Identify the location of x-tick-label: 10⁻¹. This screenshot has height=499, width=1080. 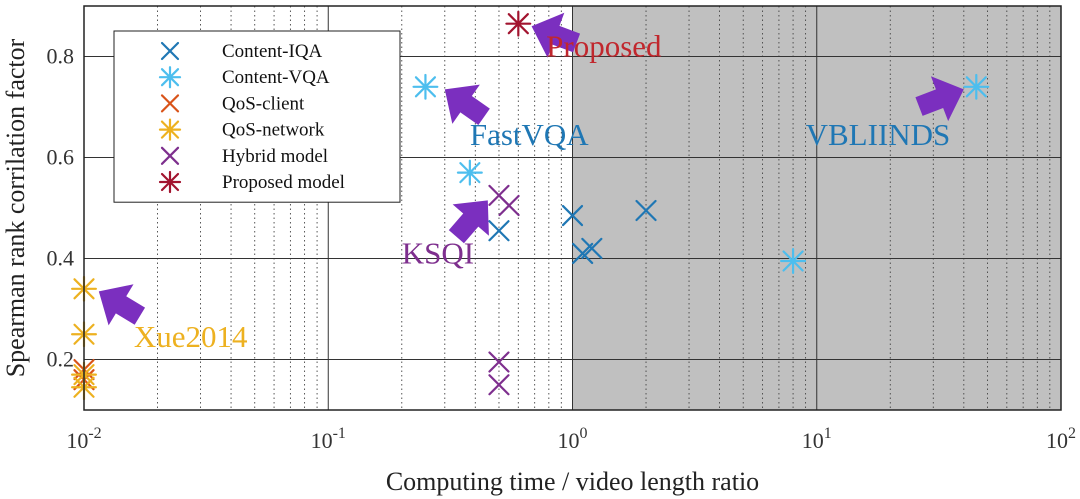
(328, 439).